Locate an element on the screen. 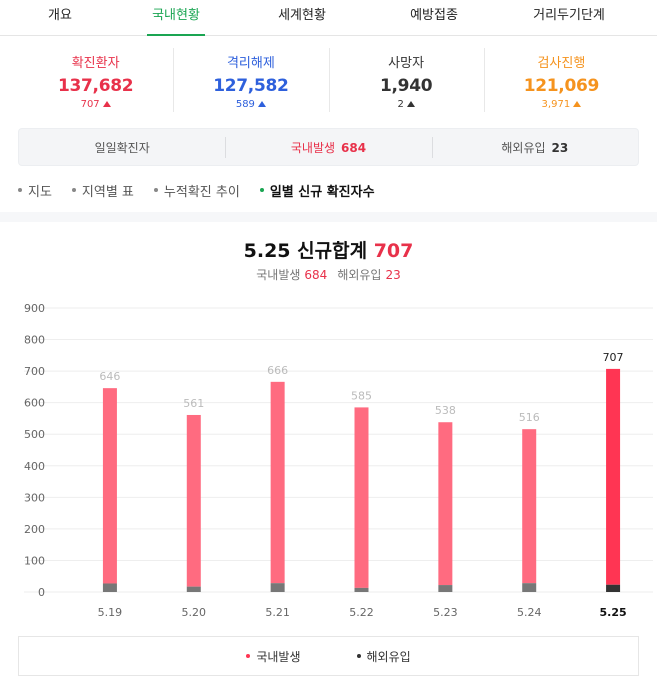 The height and width of the screenshot is (688, 657). bar-total-label: 585 is located at coordinates (361, 395).